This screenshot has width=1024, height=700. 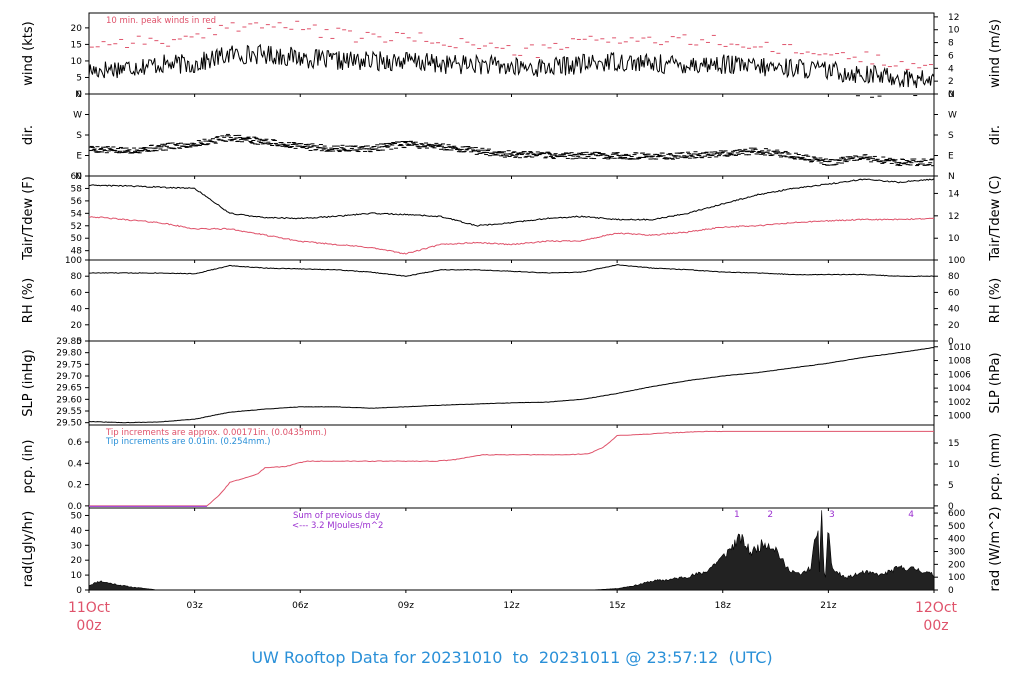 I want to click on panel-frame-dir, so click(x=511, y=135).